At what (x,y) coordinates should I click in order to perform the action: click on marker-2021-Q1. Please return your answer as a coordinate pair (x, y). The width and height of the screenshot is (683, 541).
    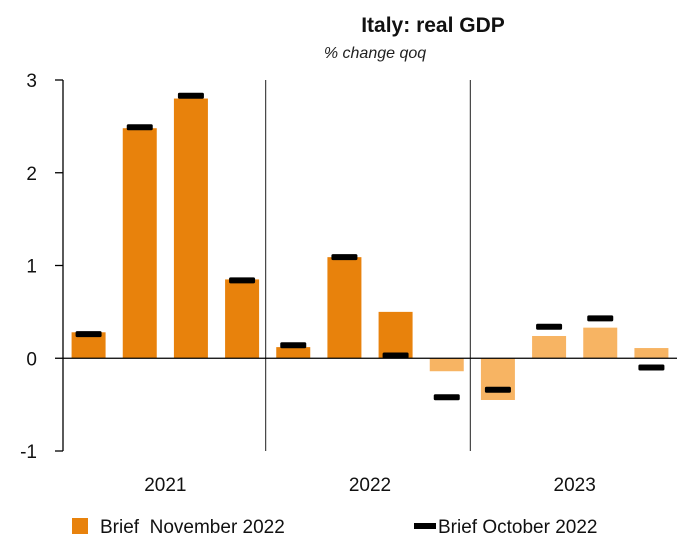
    Looking at the image, I should click on (88, 334).